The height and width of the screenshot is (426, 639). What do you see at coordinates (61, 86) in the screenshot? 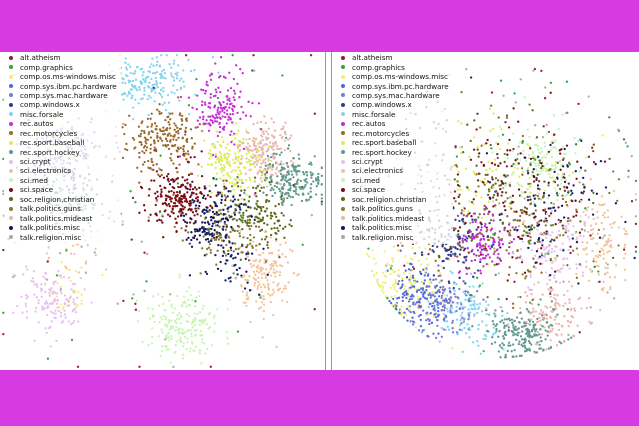
I see `legend-item: comp.sys.ibm.pc.hardware` at bounding box center [61, 86].